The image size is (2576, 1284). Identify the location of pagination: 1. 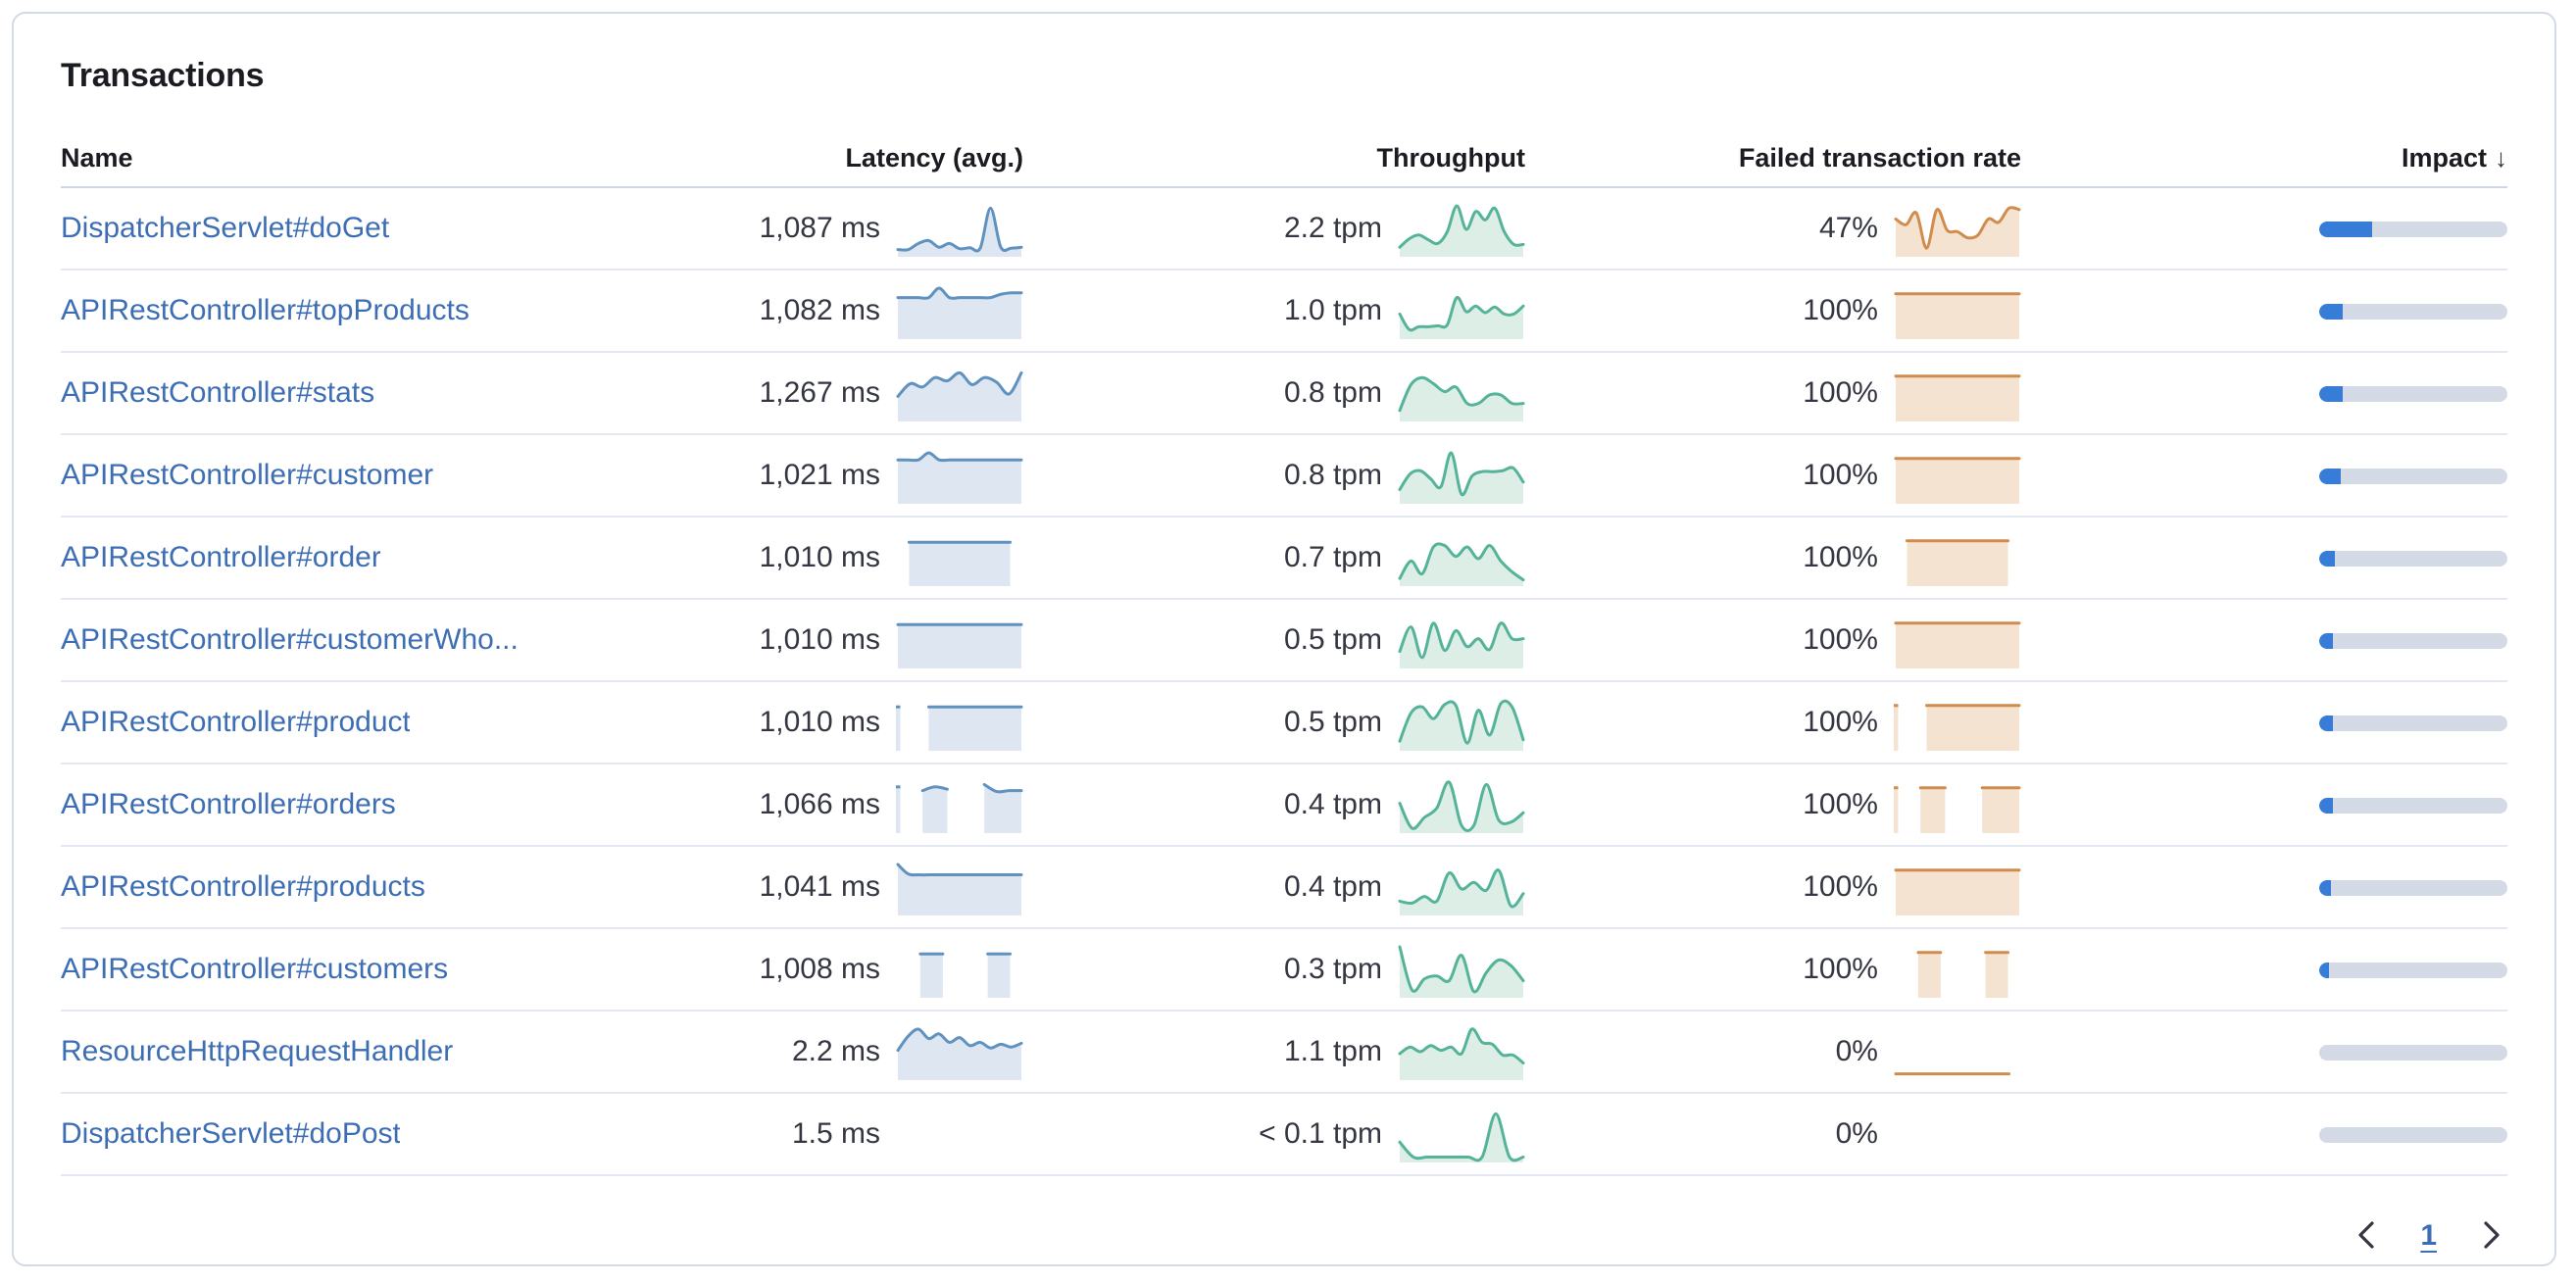
(1284, 1235).